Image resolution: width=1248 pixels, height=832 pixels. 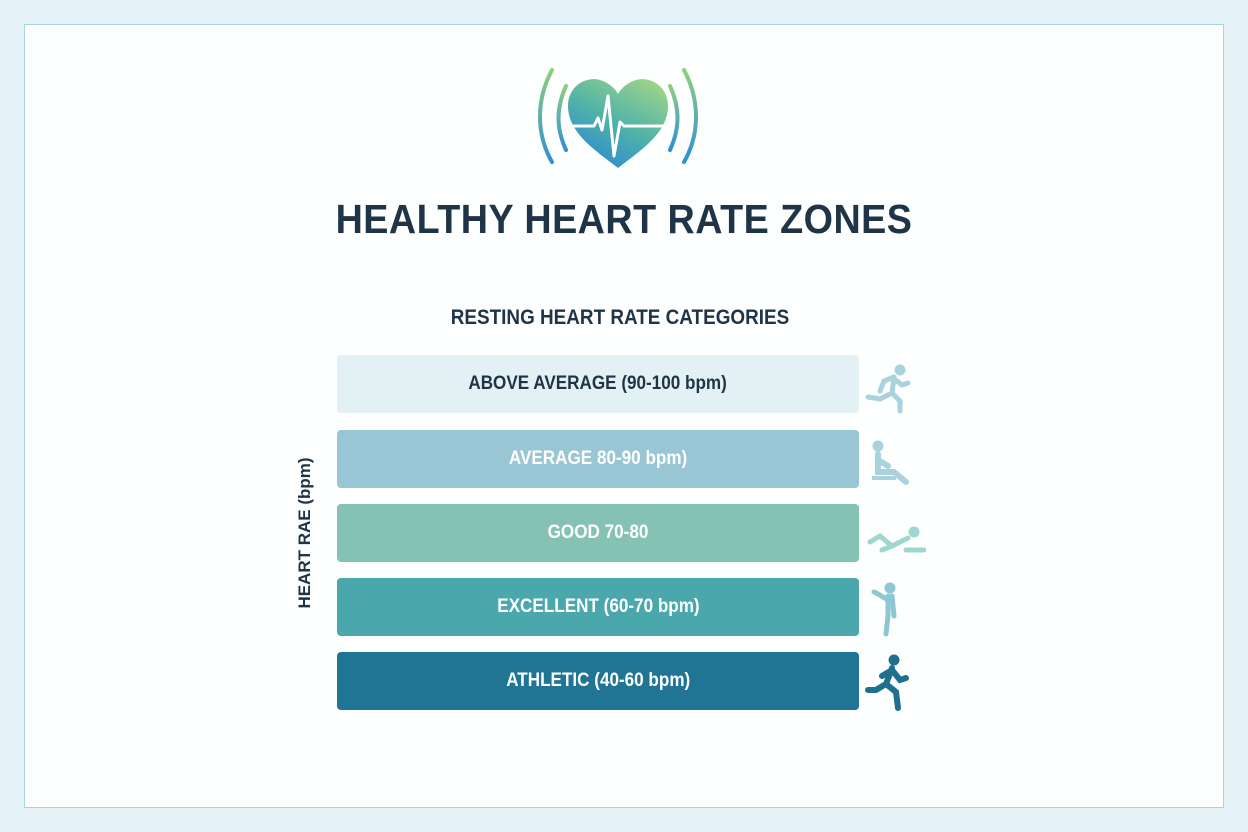 I want to click on zone-bar: AVERAGE 80-90 bpm), so click(x=598, y=459).